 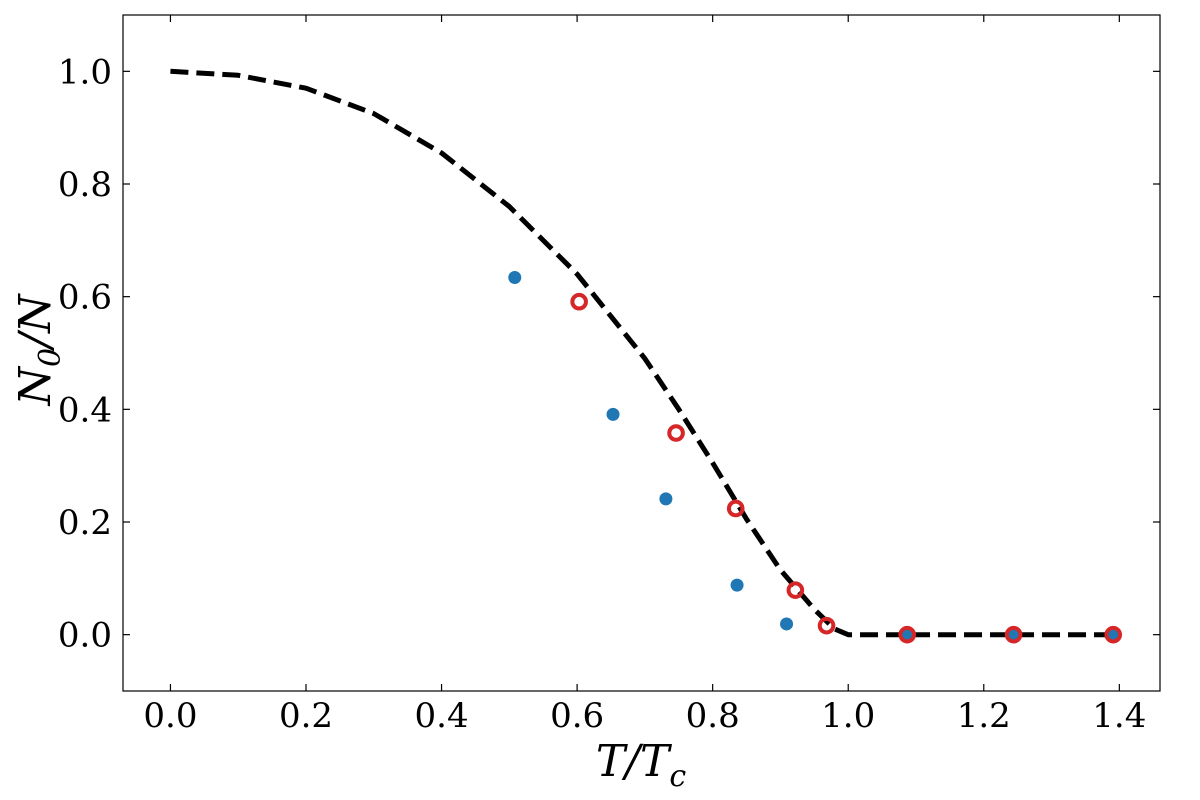 I want to click on x-tick-label: 1.4, so click(x=1119, y=716).